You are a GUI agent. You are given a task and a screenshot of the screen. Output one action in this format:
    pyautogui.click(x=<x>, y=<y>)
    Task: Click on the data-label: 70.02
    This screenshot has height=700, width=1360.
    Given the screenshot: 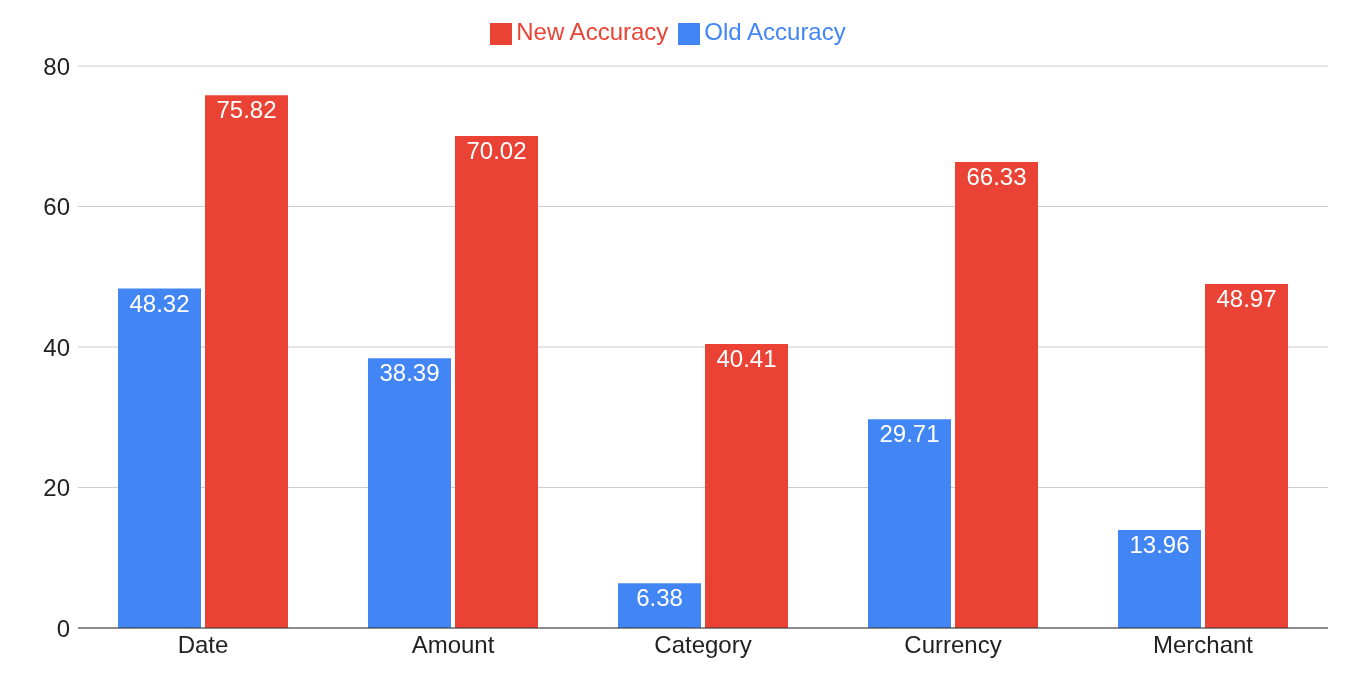 What is the action you would take?
    pyautogui.click(x=496, y=151)
    